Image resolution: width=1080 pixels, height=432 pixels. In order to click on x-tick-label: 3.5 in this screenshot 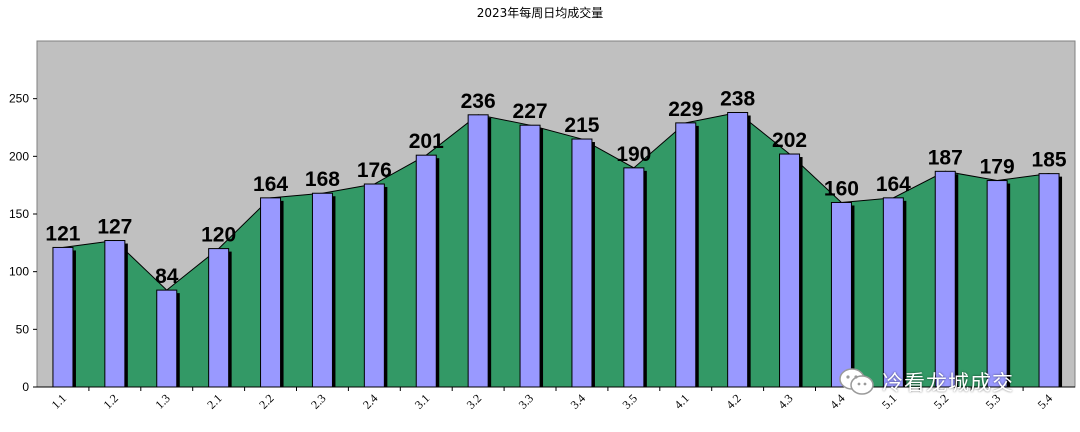, I will do `click(629, 401)`.